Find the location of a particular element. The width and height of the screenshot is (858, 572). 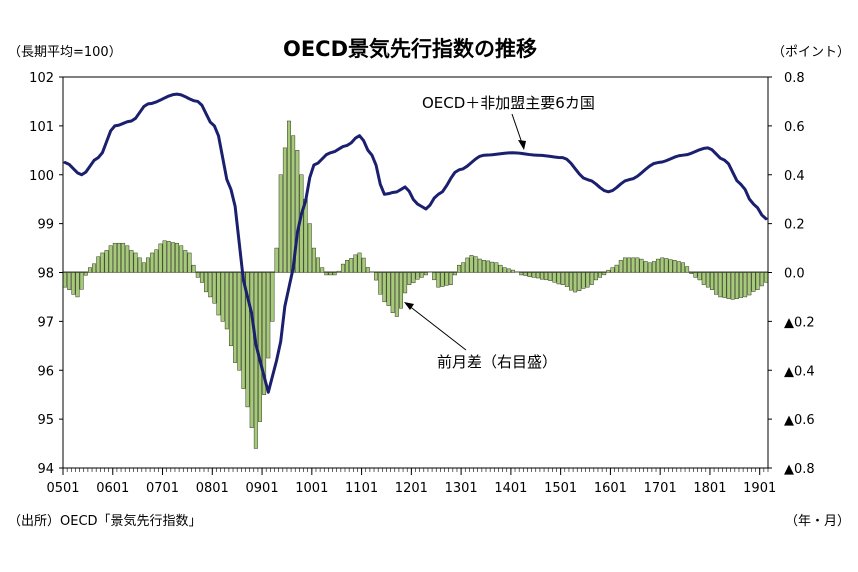

right-tick-label: 0.6 is located at coordinates (794, 127).